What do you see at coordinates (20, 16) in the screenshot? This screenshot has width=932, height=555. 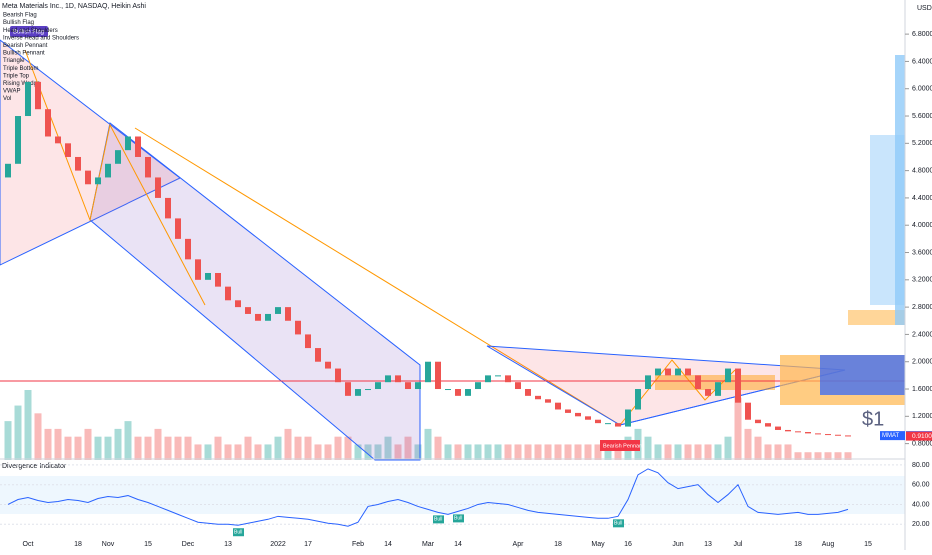 I see `legend-item: Bearish Flag` at bounding box center [20, 16].